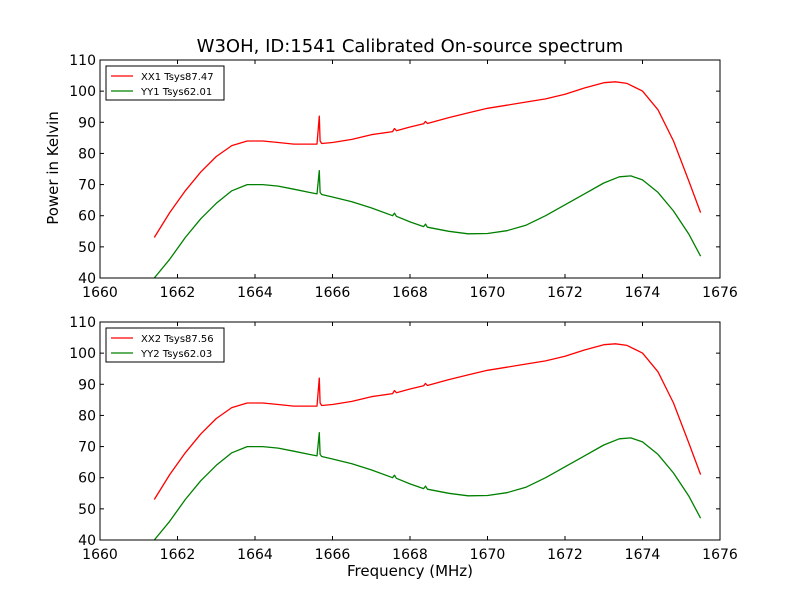  What do you see at coordinates (176, 92) in the screenshot?
I see `legend-label: YY1 Tsys62.01` at bounding box center [176, 92].